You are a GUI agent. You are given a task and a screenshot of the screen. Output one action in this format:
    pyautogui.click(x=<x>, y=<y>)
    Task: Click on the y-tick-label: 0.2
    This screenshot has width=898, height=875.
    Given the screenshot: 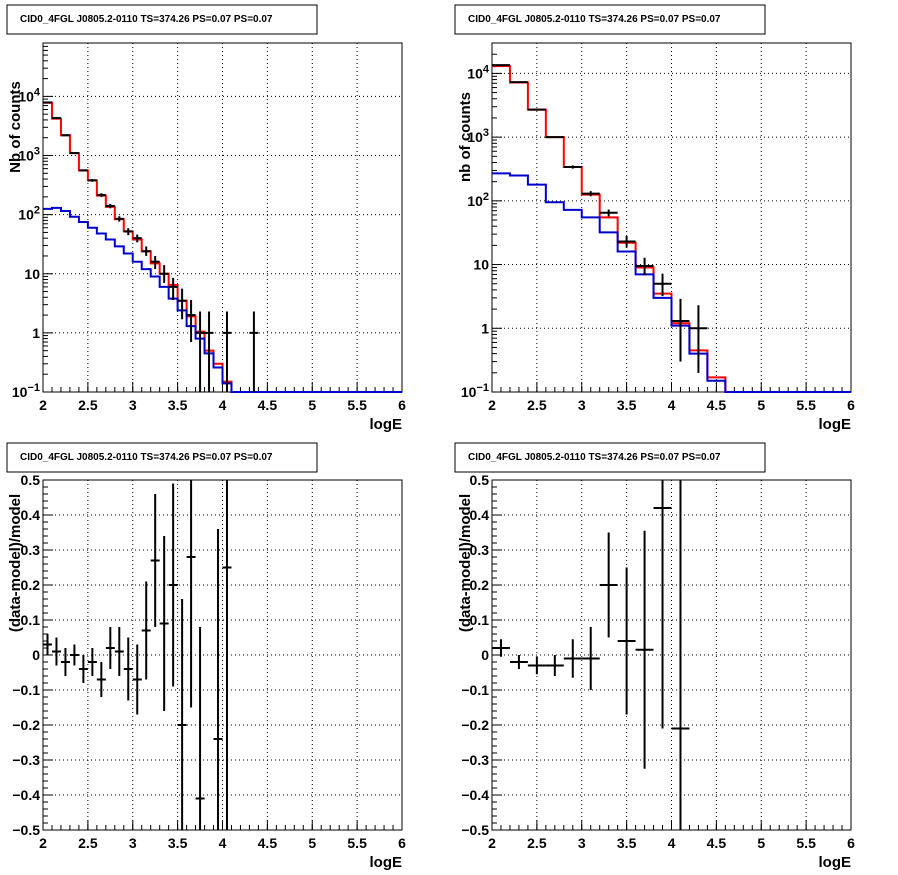 What is the action you would take?
    pyautogui.click(x=480, y=585)
    